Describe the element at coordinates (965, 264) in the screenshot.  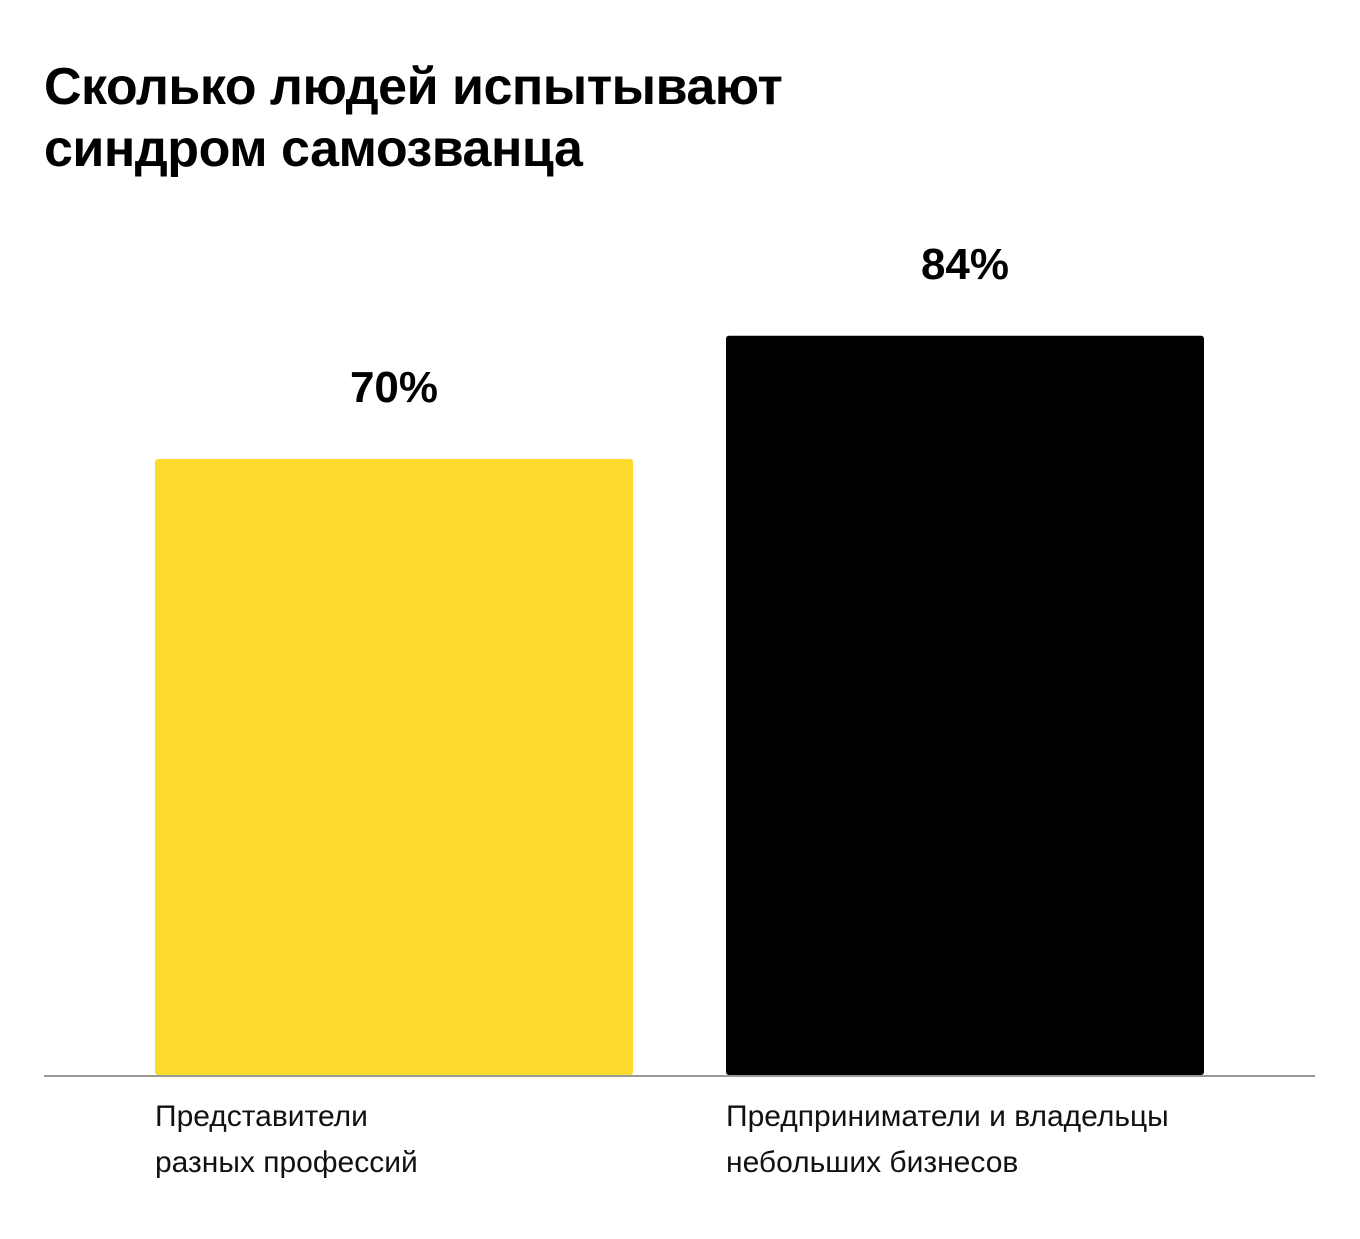
I see `value-label: 84%` at that location.